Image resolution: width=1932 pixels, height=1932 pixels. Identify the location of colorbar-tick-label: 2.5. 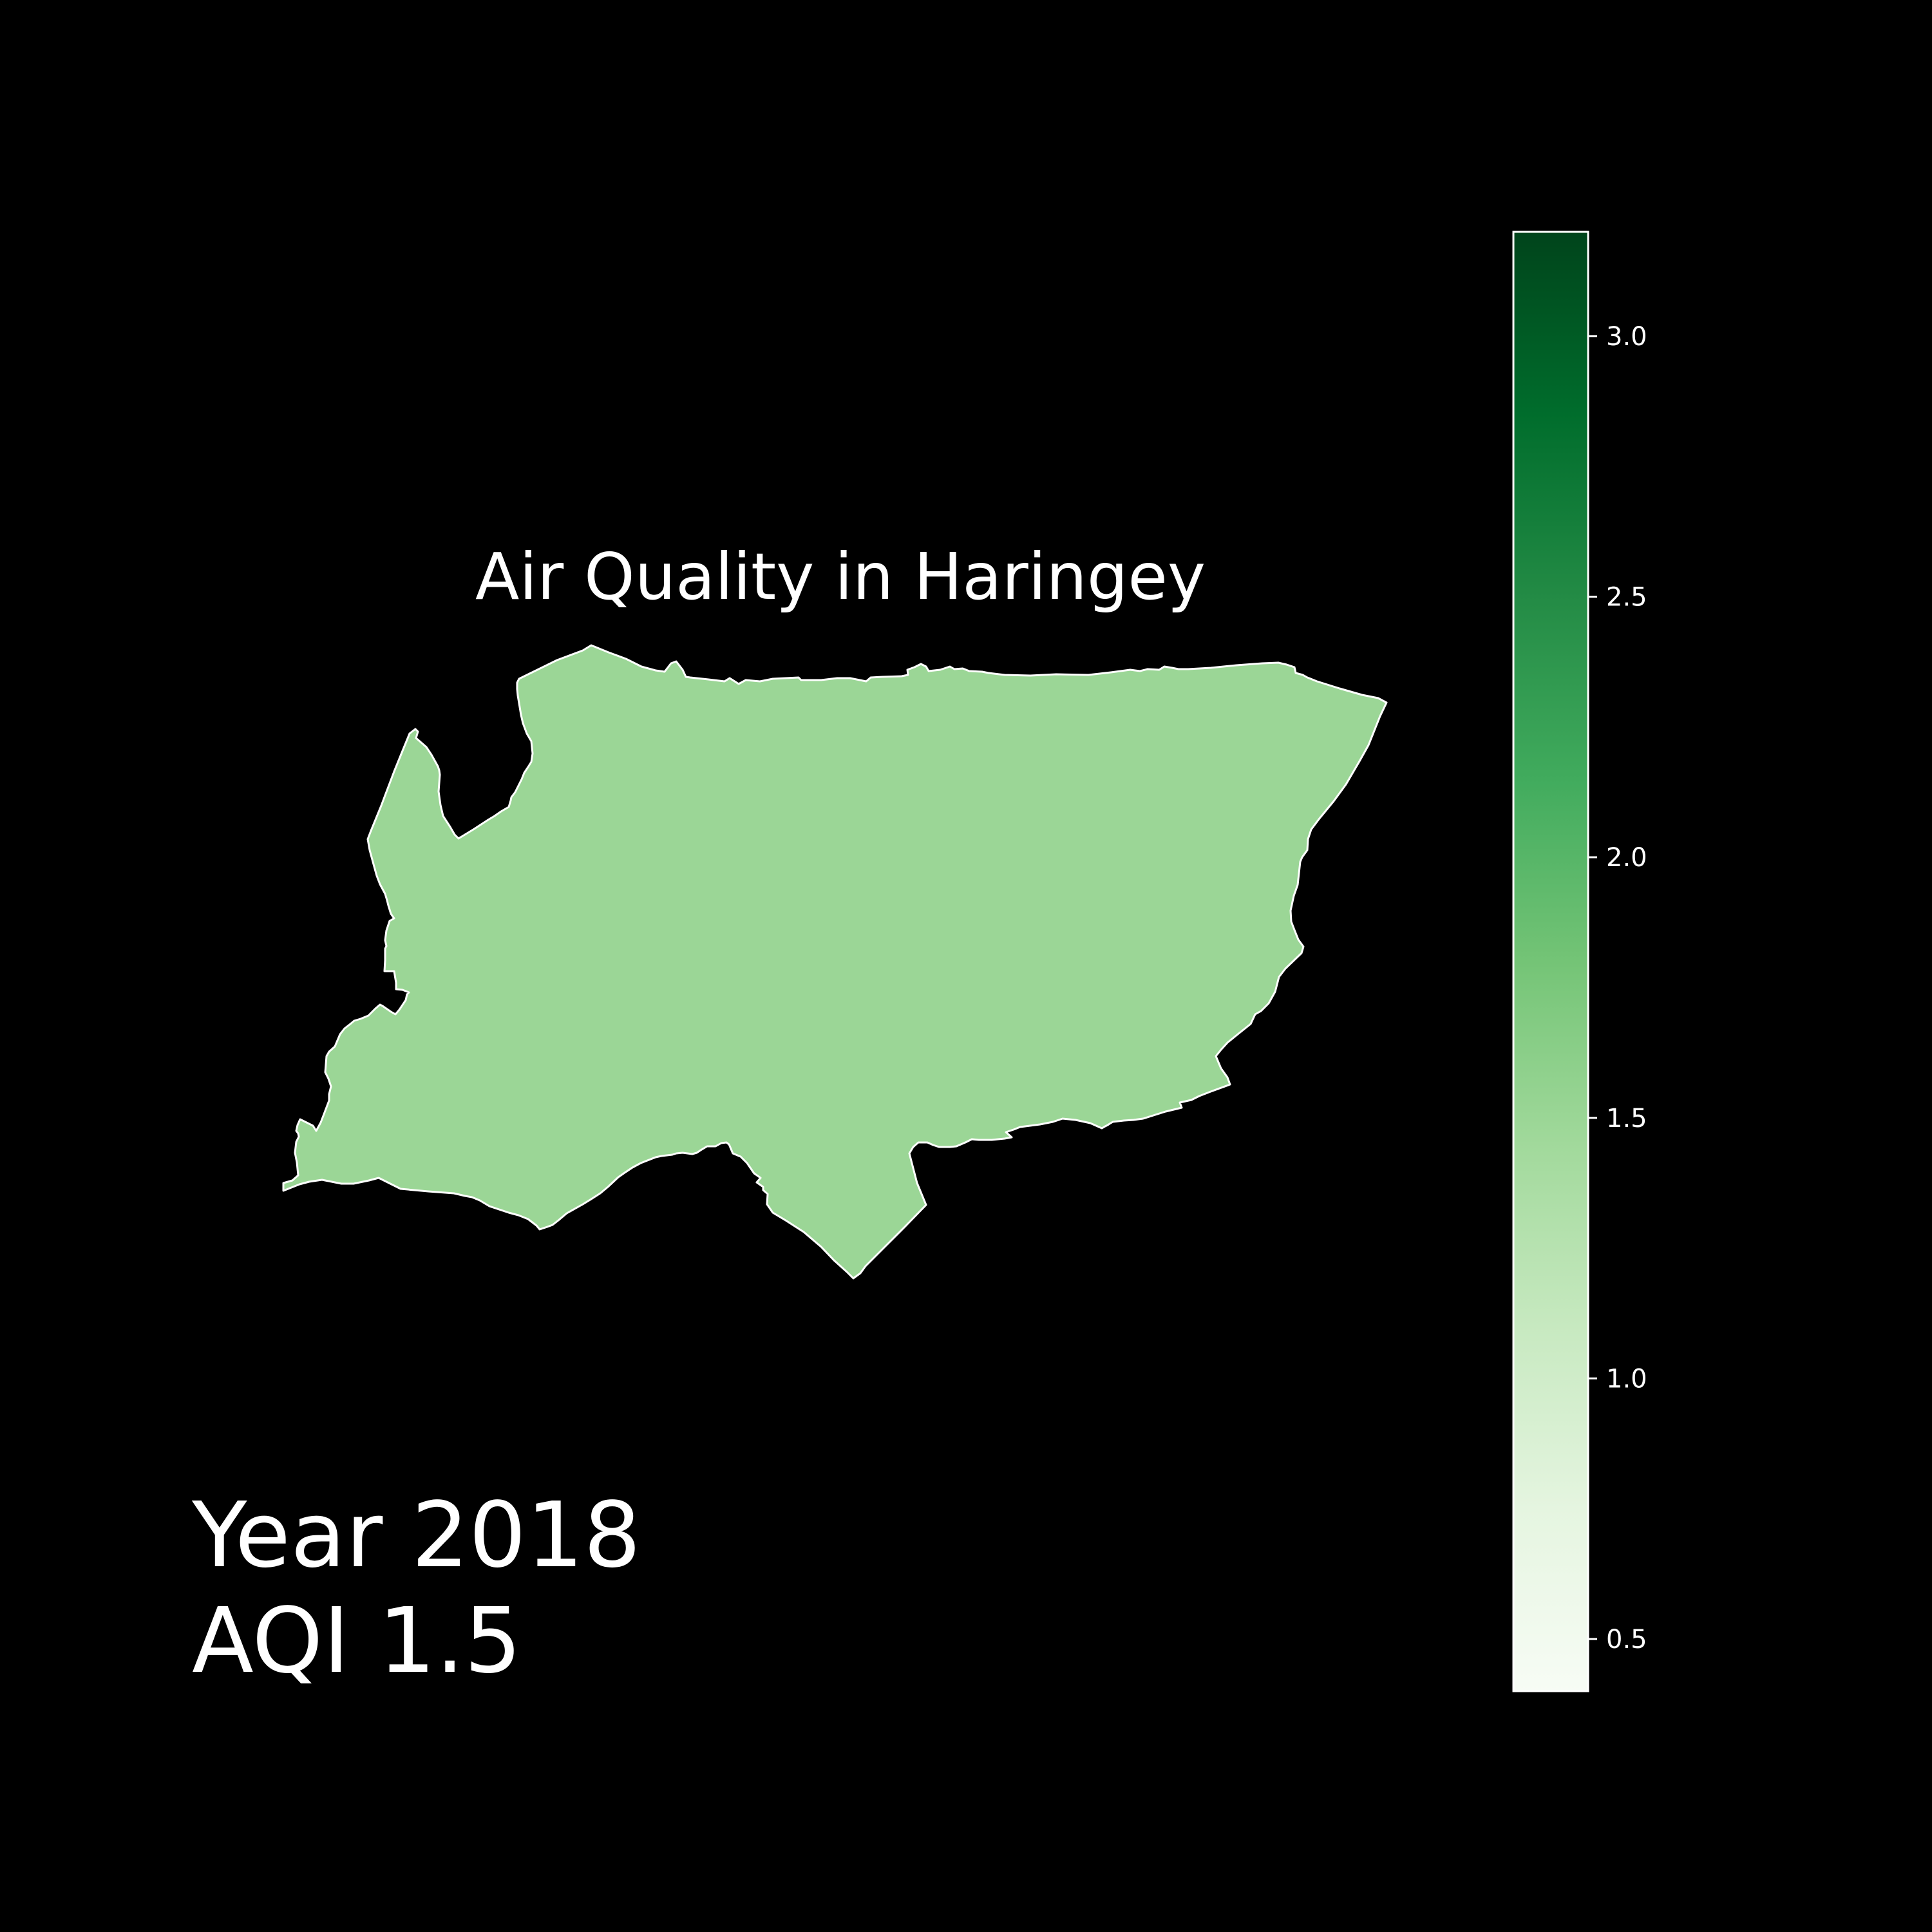
(1626, 597).